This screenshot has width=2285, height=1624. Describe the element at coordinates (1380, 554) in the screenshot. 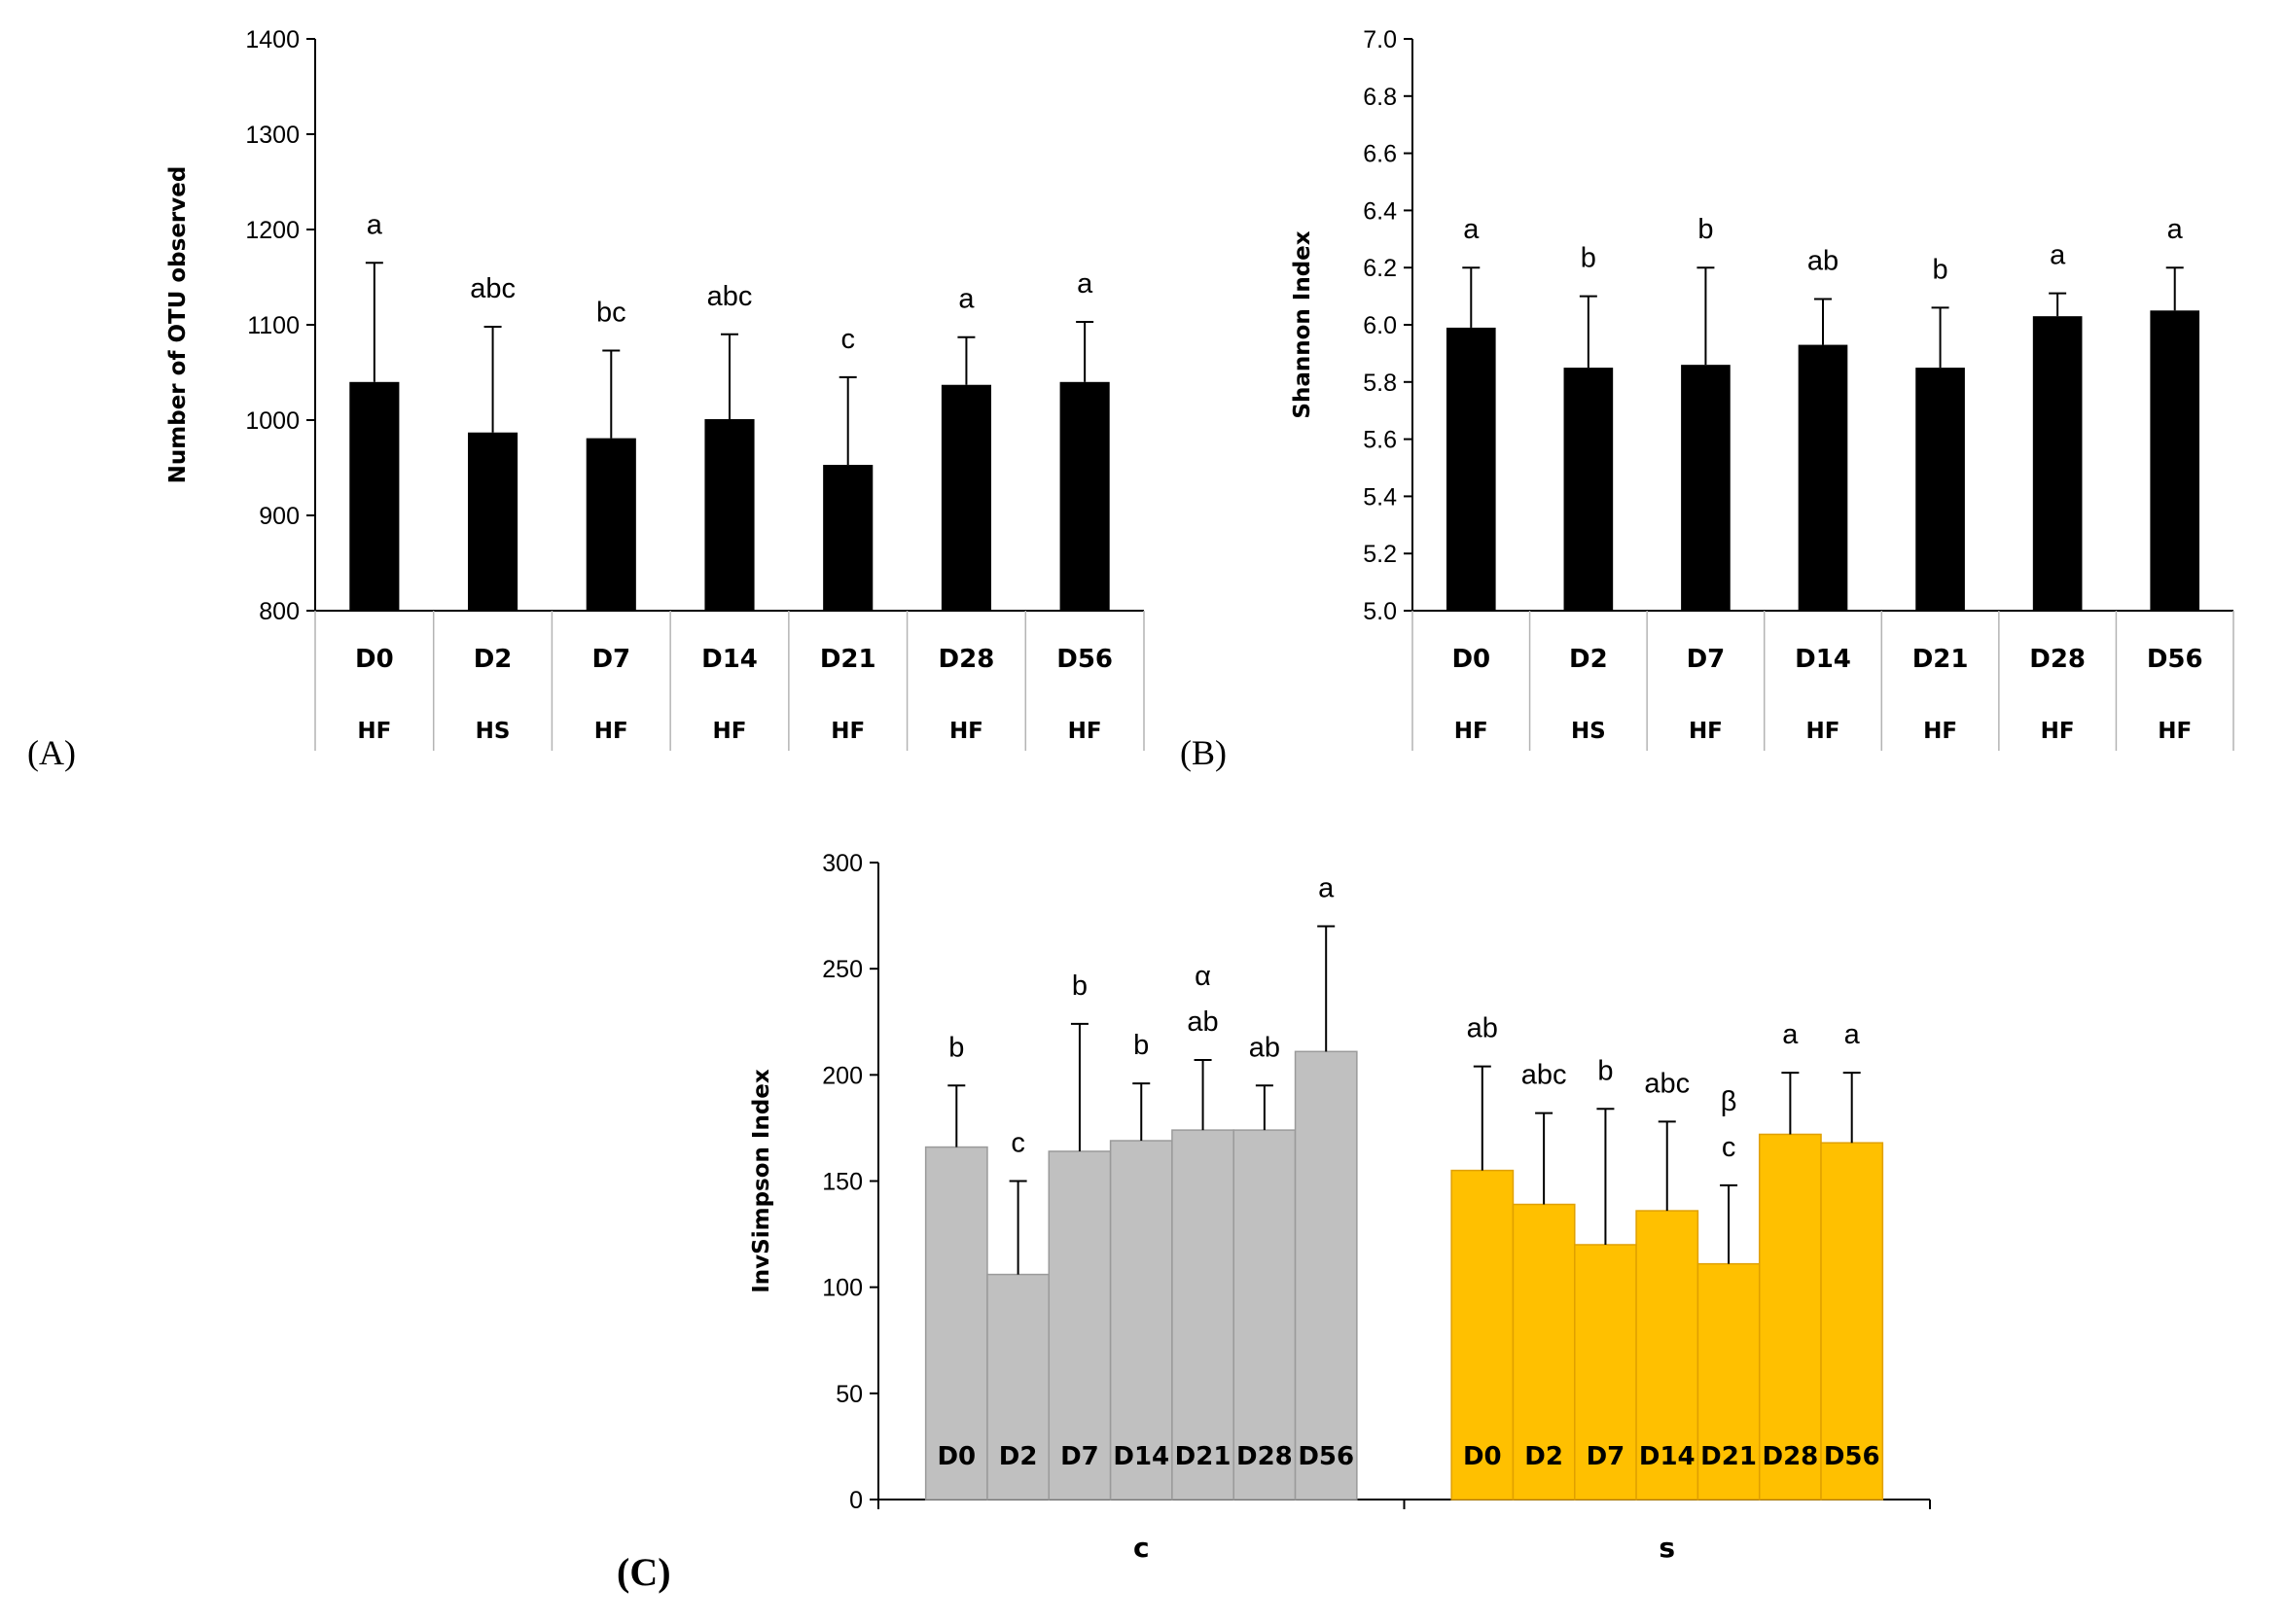

I see `y-tick-label: 5.2` at that location.